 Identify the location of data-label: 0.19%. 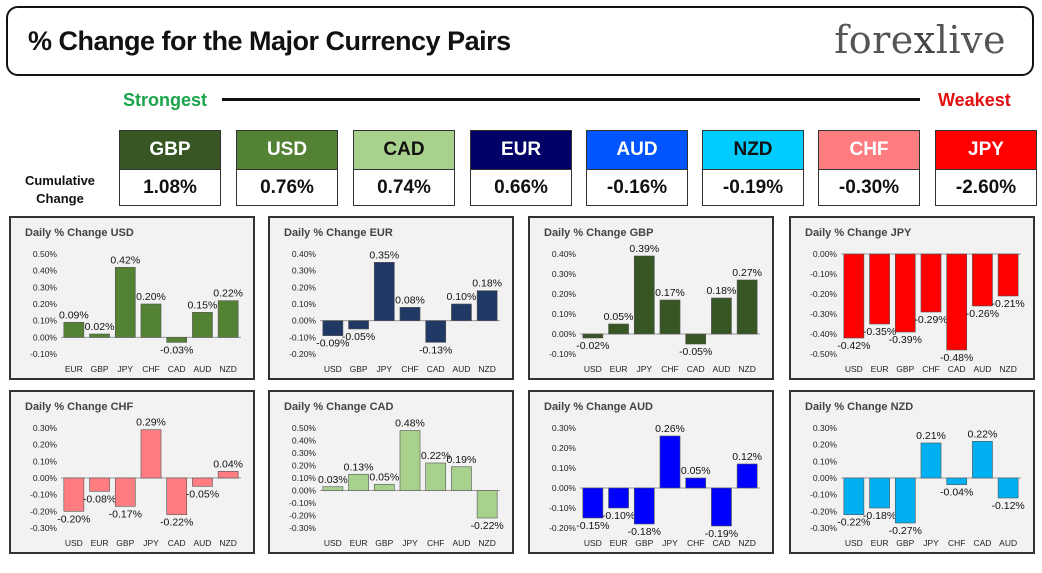
(462, 460).